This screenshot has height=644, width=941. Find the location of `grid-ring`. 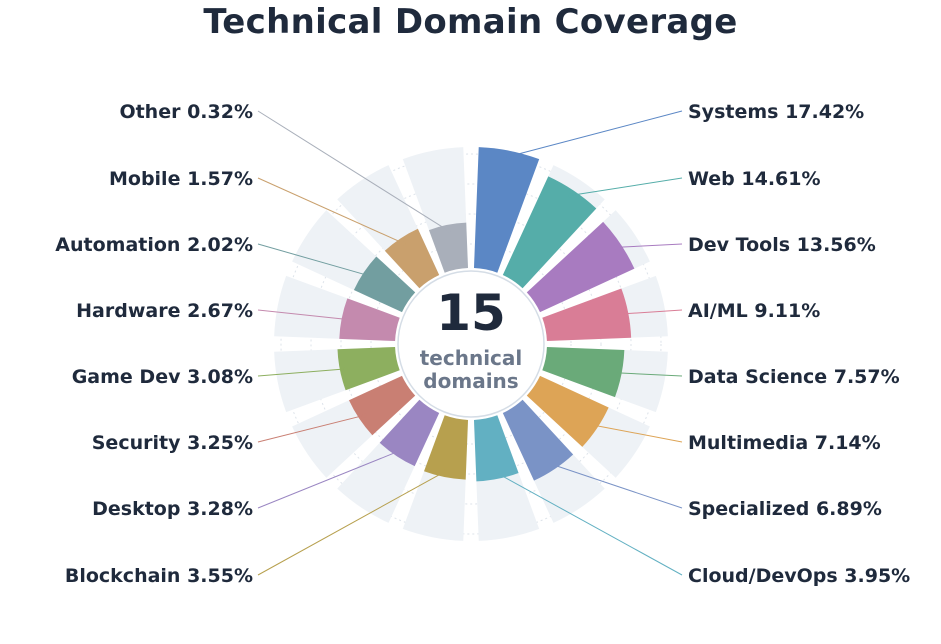

grid-ring is located at coordinates (471, 344).